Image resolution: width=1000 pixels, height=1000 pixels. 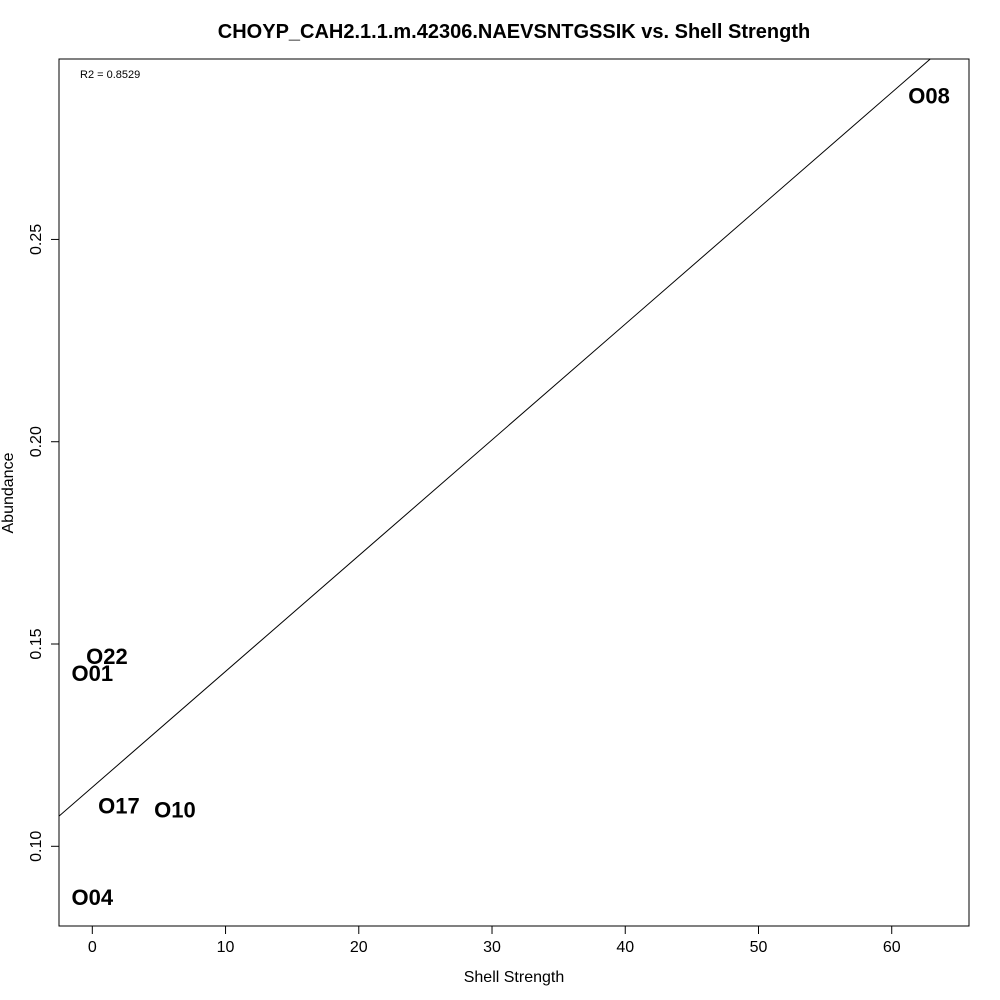 What do you see at coordinates (759, 947) in the screenshot?
I see `x-tick-label: 50` at bounding box center [759, 947].